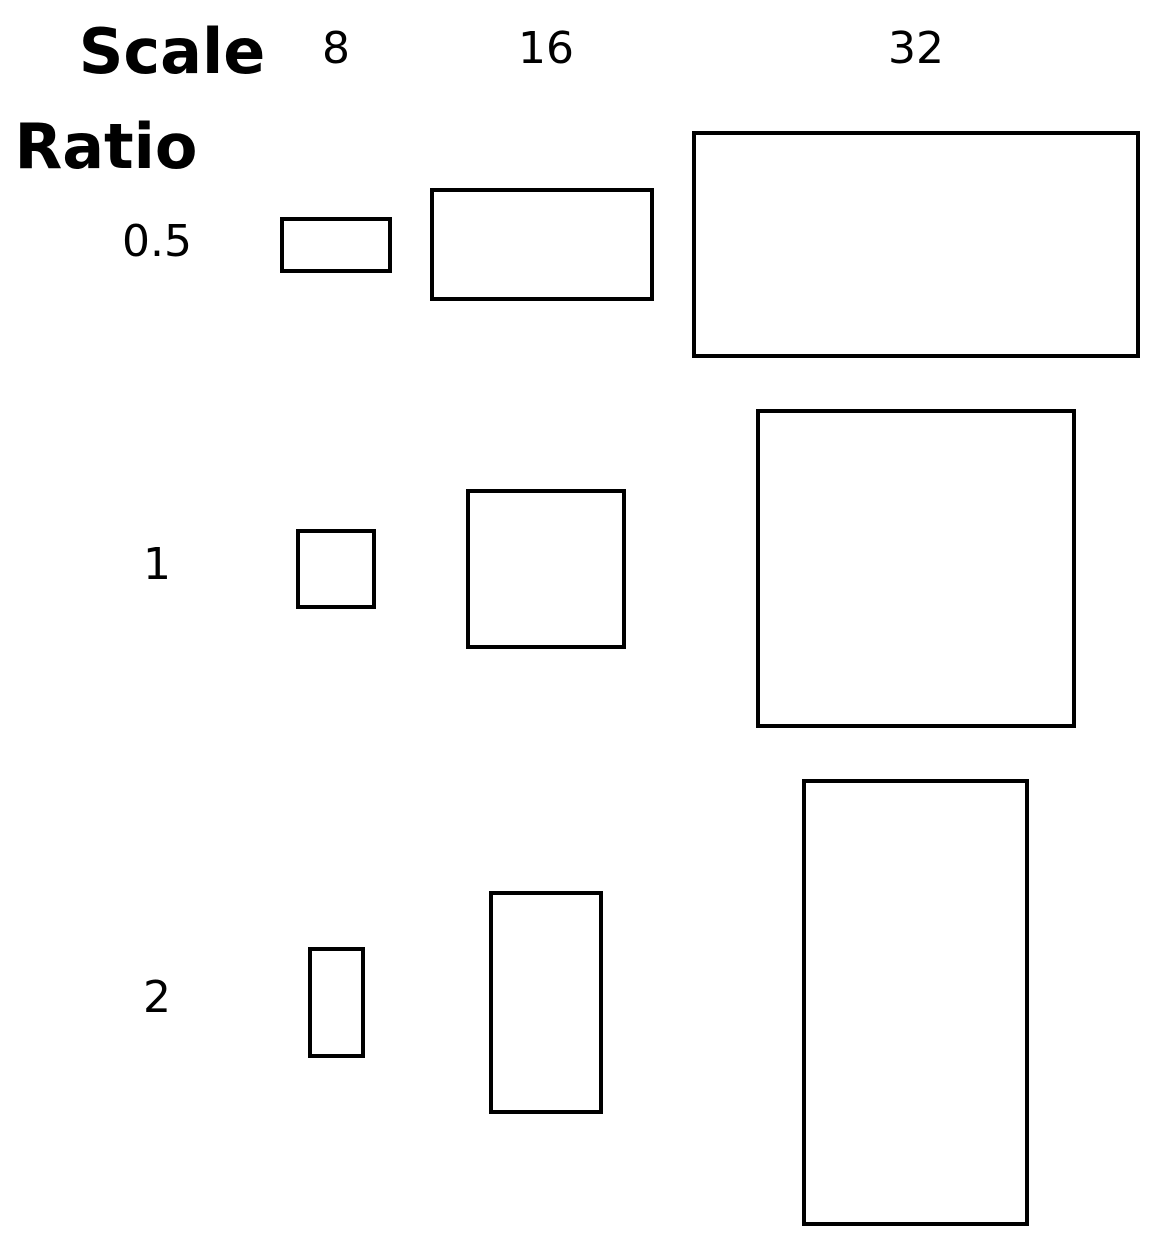  Describe the element at coordinates (916, 48) in the screenshot. I see `scale-label-32: 32` at that location.